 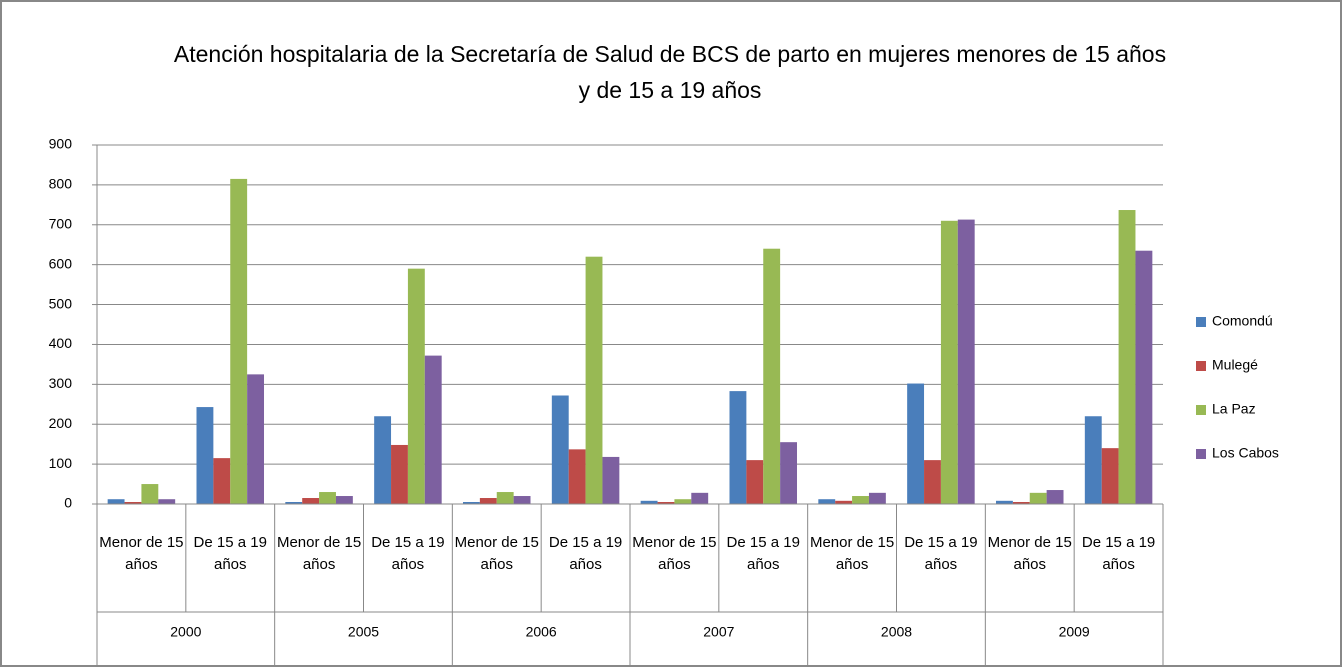 I want to click on legend-label: La Paz, so click(x=1234, y=409).